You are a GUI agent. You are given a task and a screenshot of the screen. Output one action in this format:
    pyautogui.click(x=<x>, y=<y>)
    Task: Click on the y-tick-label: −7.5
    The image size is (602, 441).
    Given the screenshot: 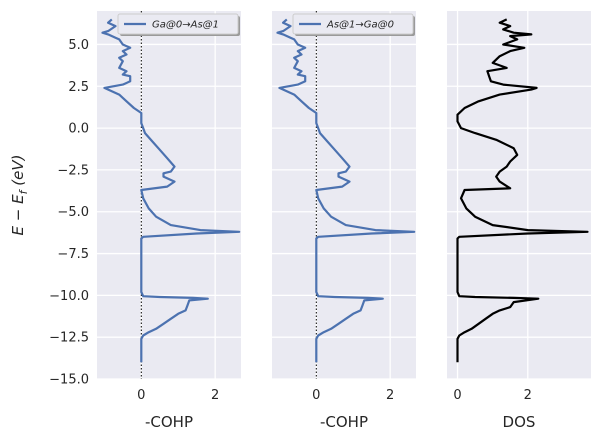 What is the action you would take?
    pyautogui.click(x=73, y=254)
    